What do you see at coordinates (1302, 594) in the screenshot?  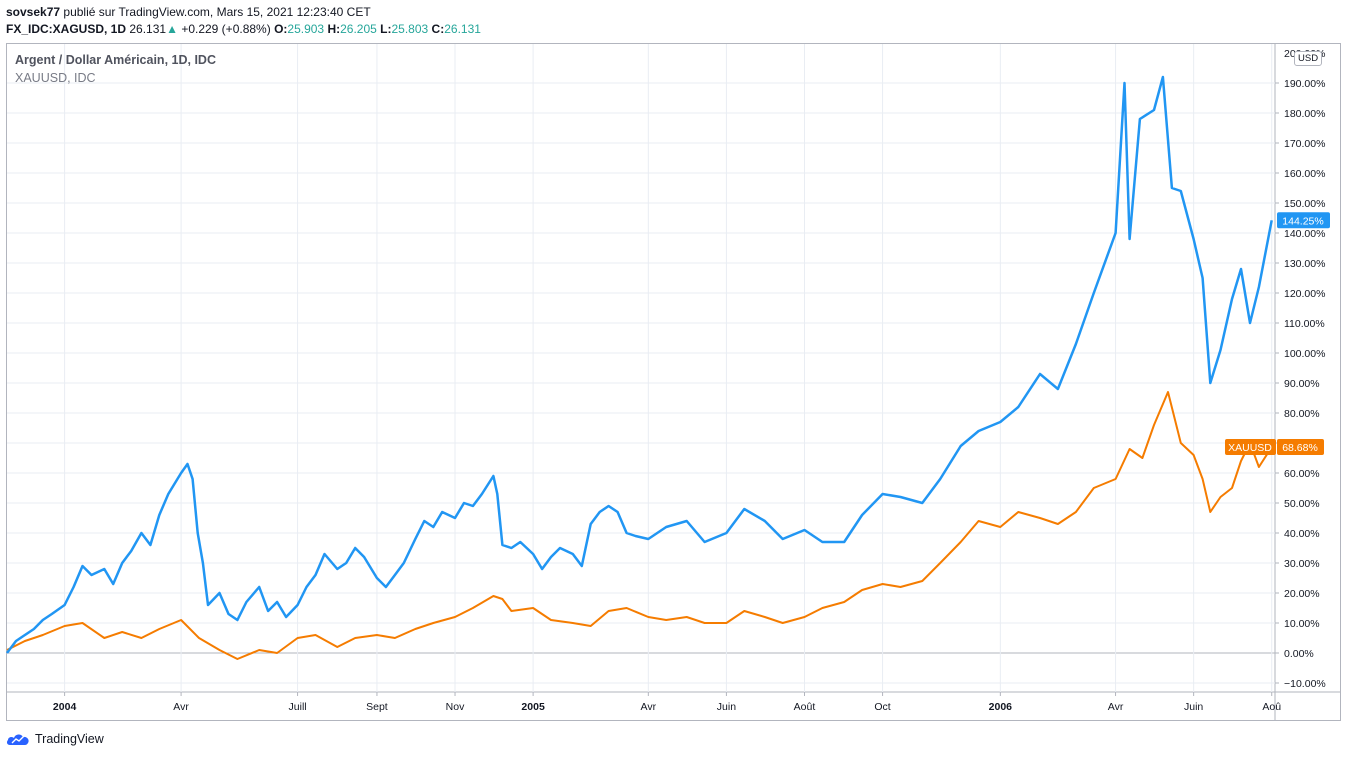 I see `y-tick-label: 20.00%` at bounding box center [1302, 594].